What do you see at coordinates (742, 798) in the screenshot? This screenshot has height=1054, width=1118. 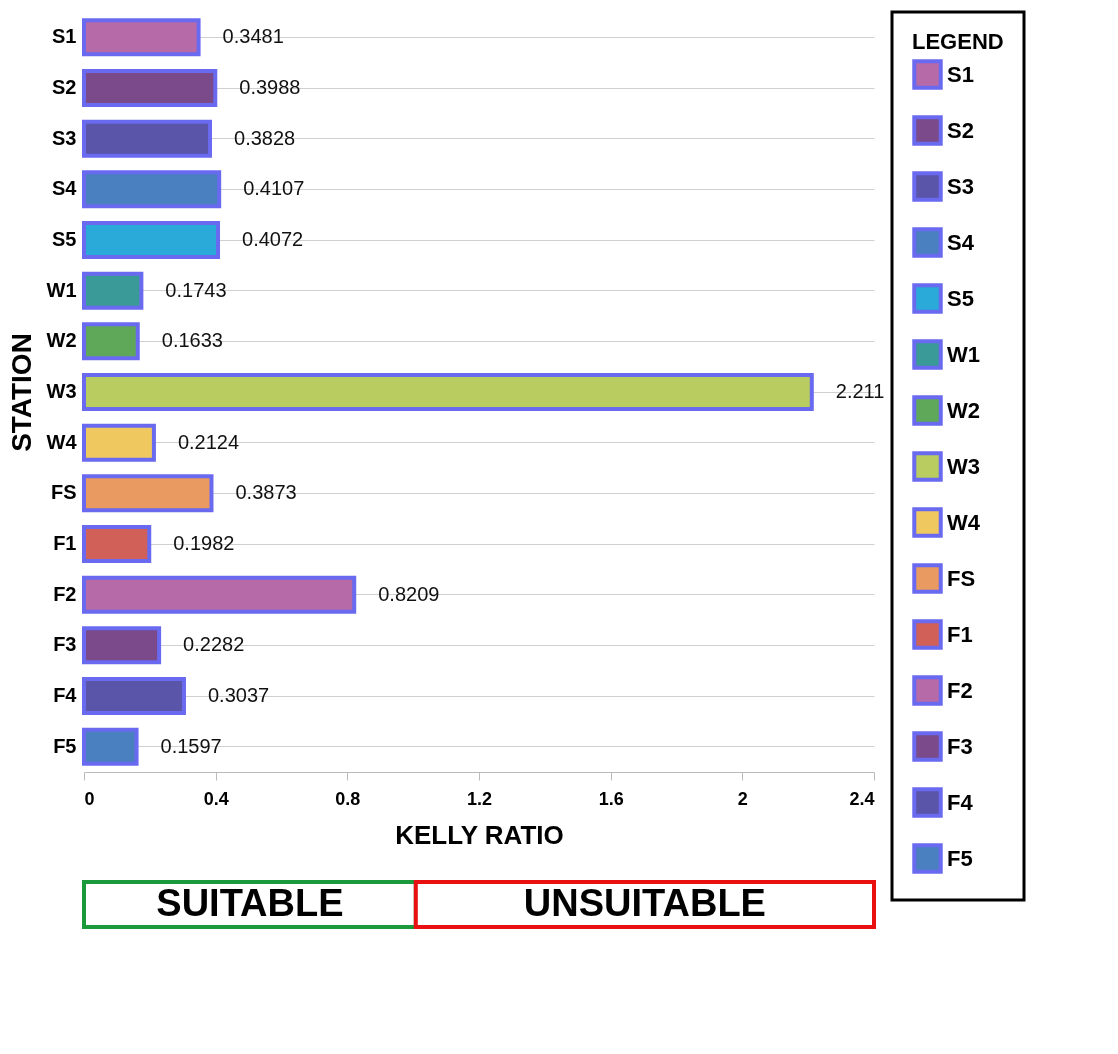 I see `x-tick-label: 2` at bounding box center [742, 798].